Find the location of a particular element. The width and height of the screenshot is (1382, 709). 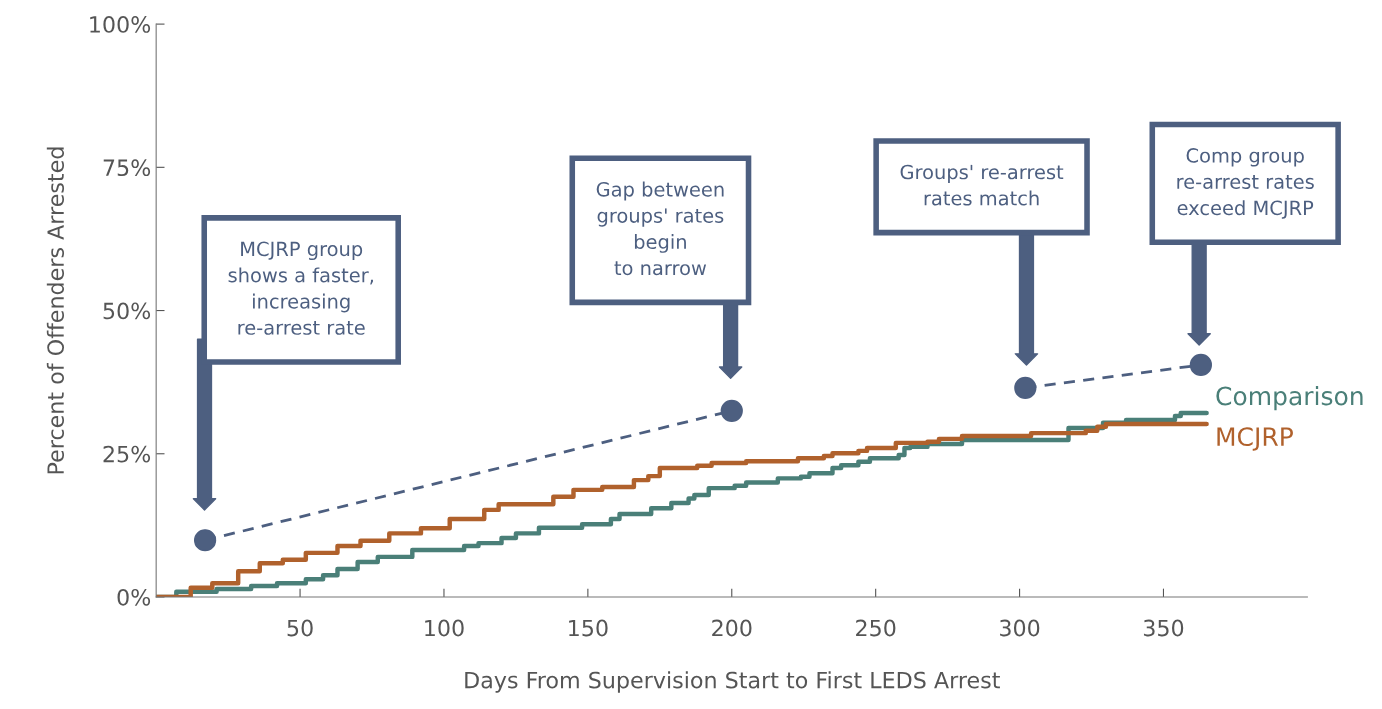

x-tick-label: 50 is located at coordinates (300, 628).